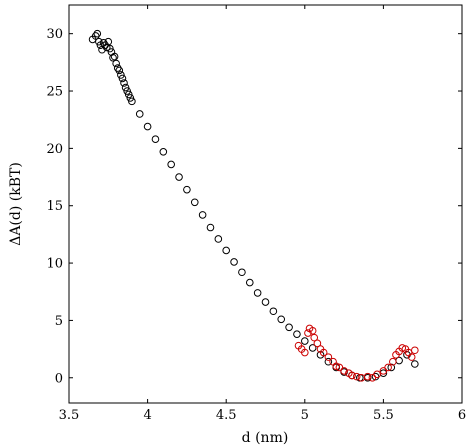 The height and width of the screenshot is (448, 474). Describe the element at coordinates (54, 34) in the screenshot. I see `y-tick-label-6: 30` at that location.